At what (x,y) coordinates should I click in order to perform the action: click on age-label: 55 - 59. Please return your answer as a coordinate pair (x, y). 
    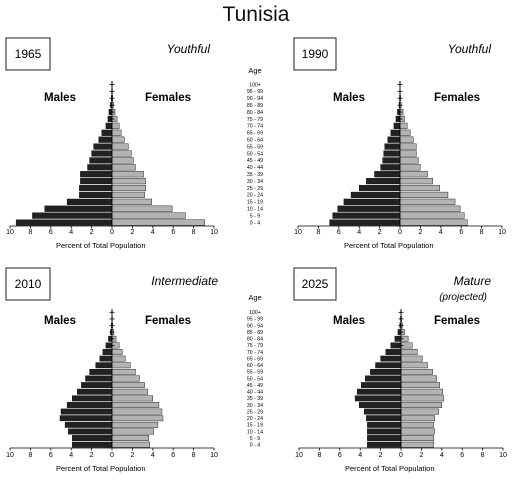
    Looking at the image, I should click on (255, 147).